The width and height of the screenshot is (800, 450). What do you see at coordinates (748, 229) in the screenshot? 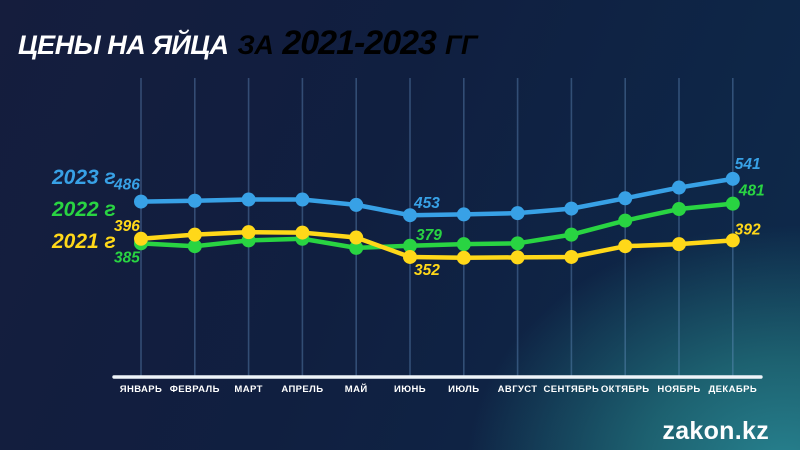
I see `value-label: 392` at bounding box center [748, 229].